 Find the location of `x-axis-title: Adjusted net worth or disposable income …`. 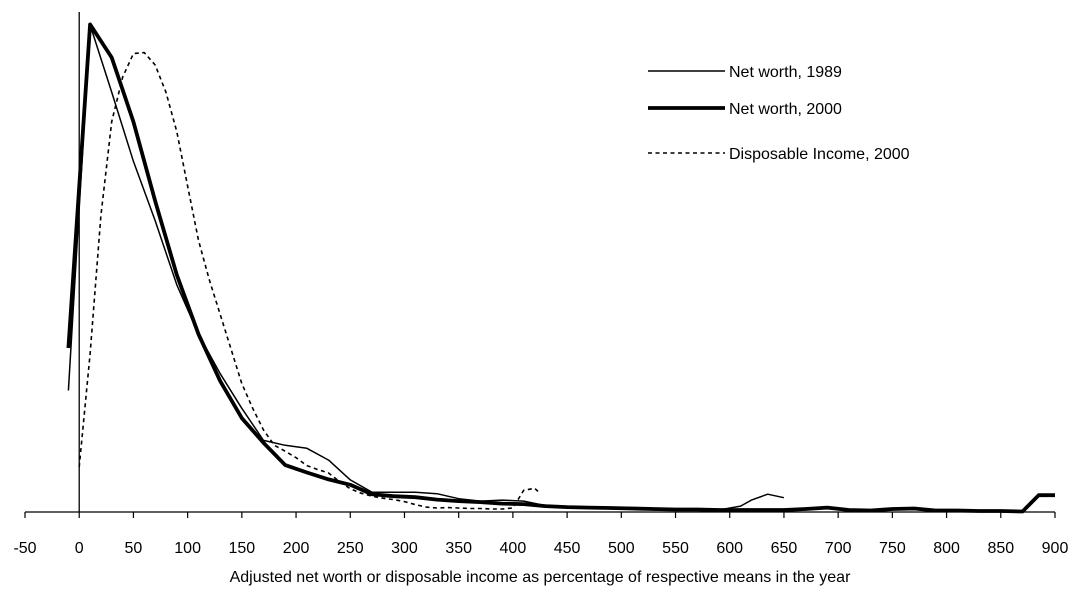

x-axis-title: Adjusted net worth or disposable income … is located at coordinates (540, 577).